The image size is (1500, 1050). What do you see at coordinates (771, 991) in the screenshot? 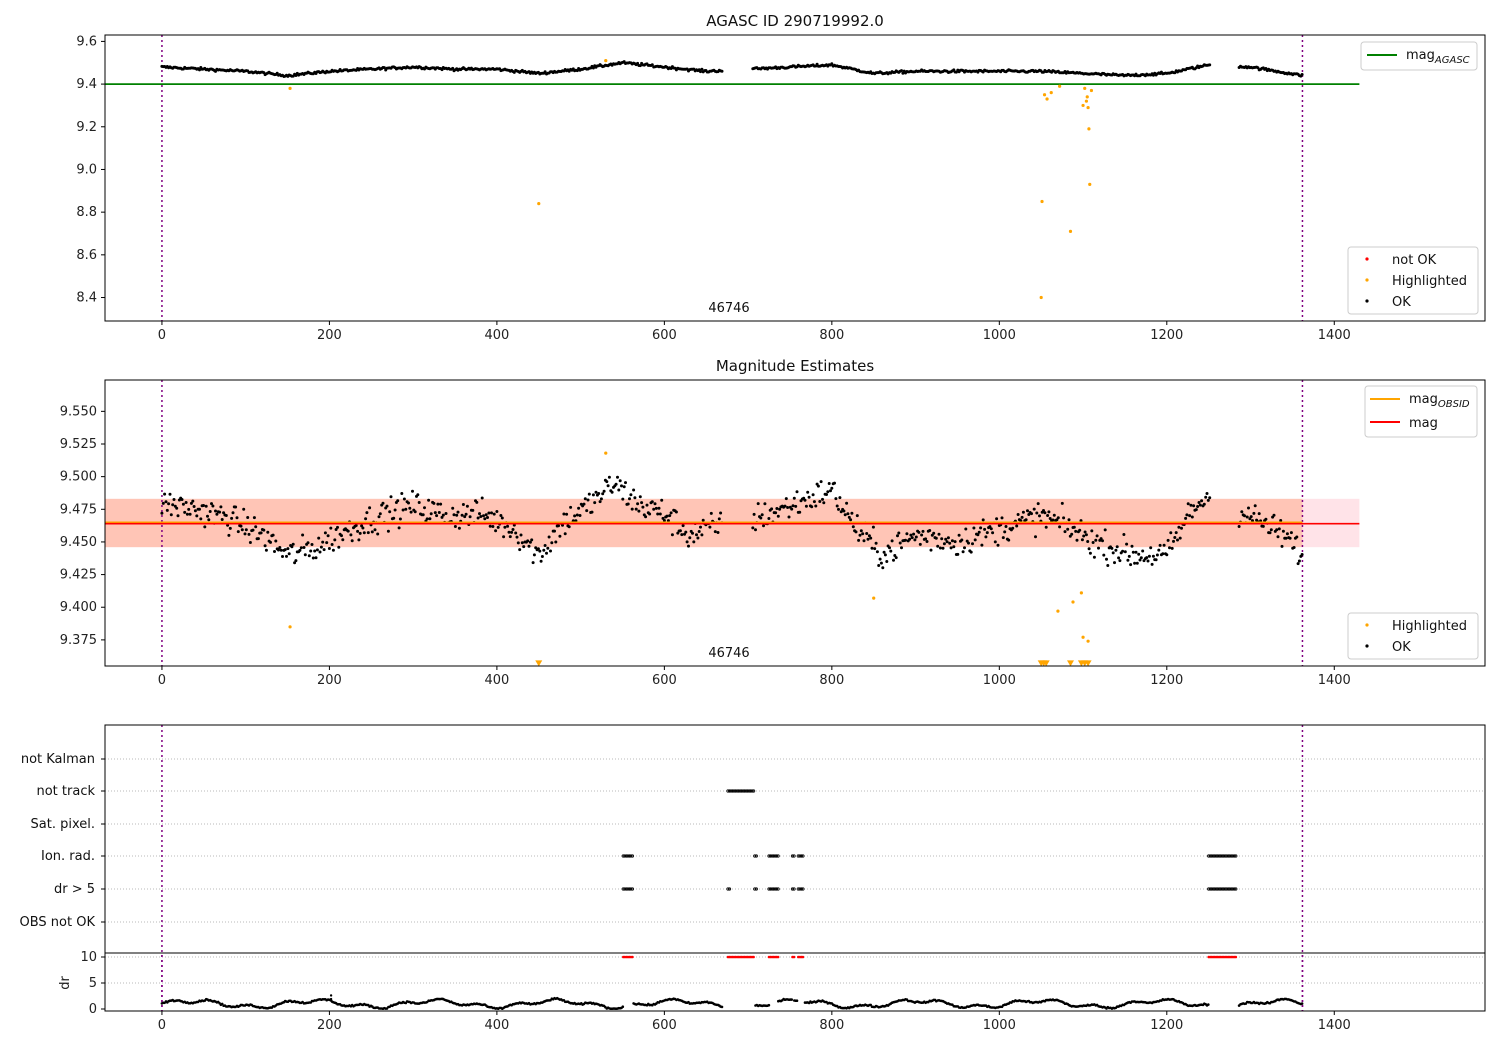
I see `dr-panel: 0 5 10 0 200 400 600 800 1000 1200 1400 dr` at bounding box center [771, 991].